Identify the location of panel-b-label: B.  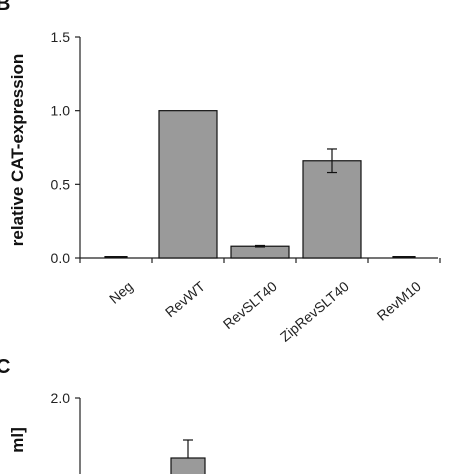
(5, 7).